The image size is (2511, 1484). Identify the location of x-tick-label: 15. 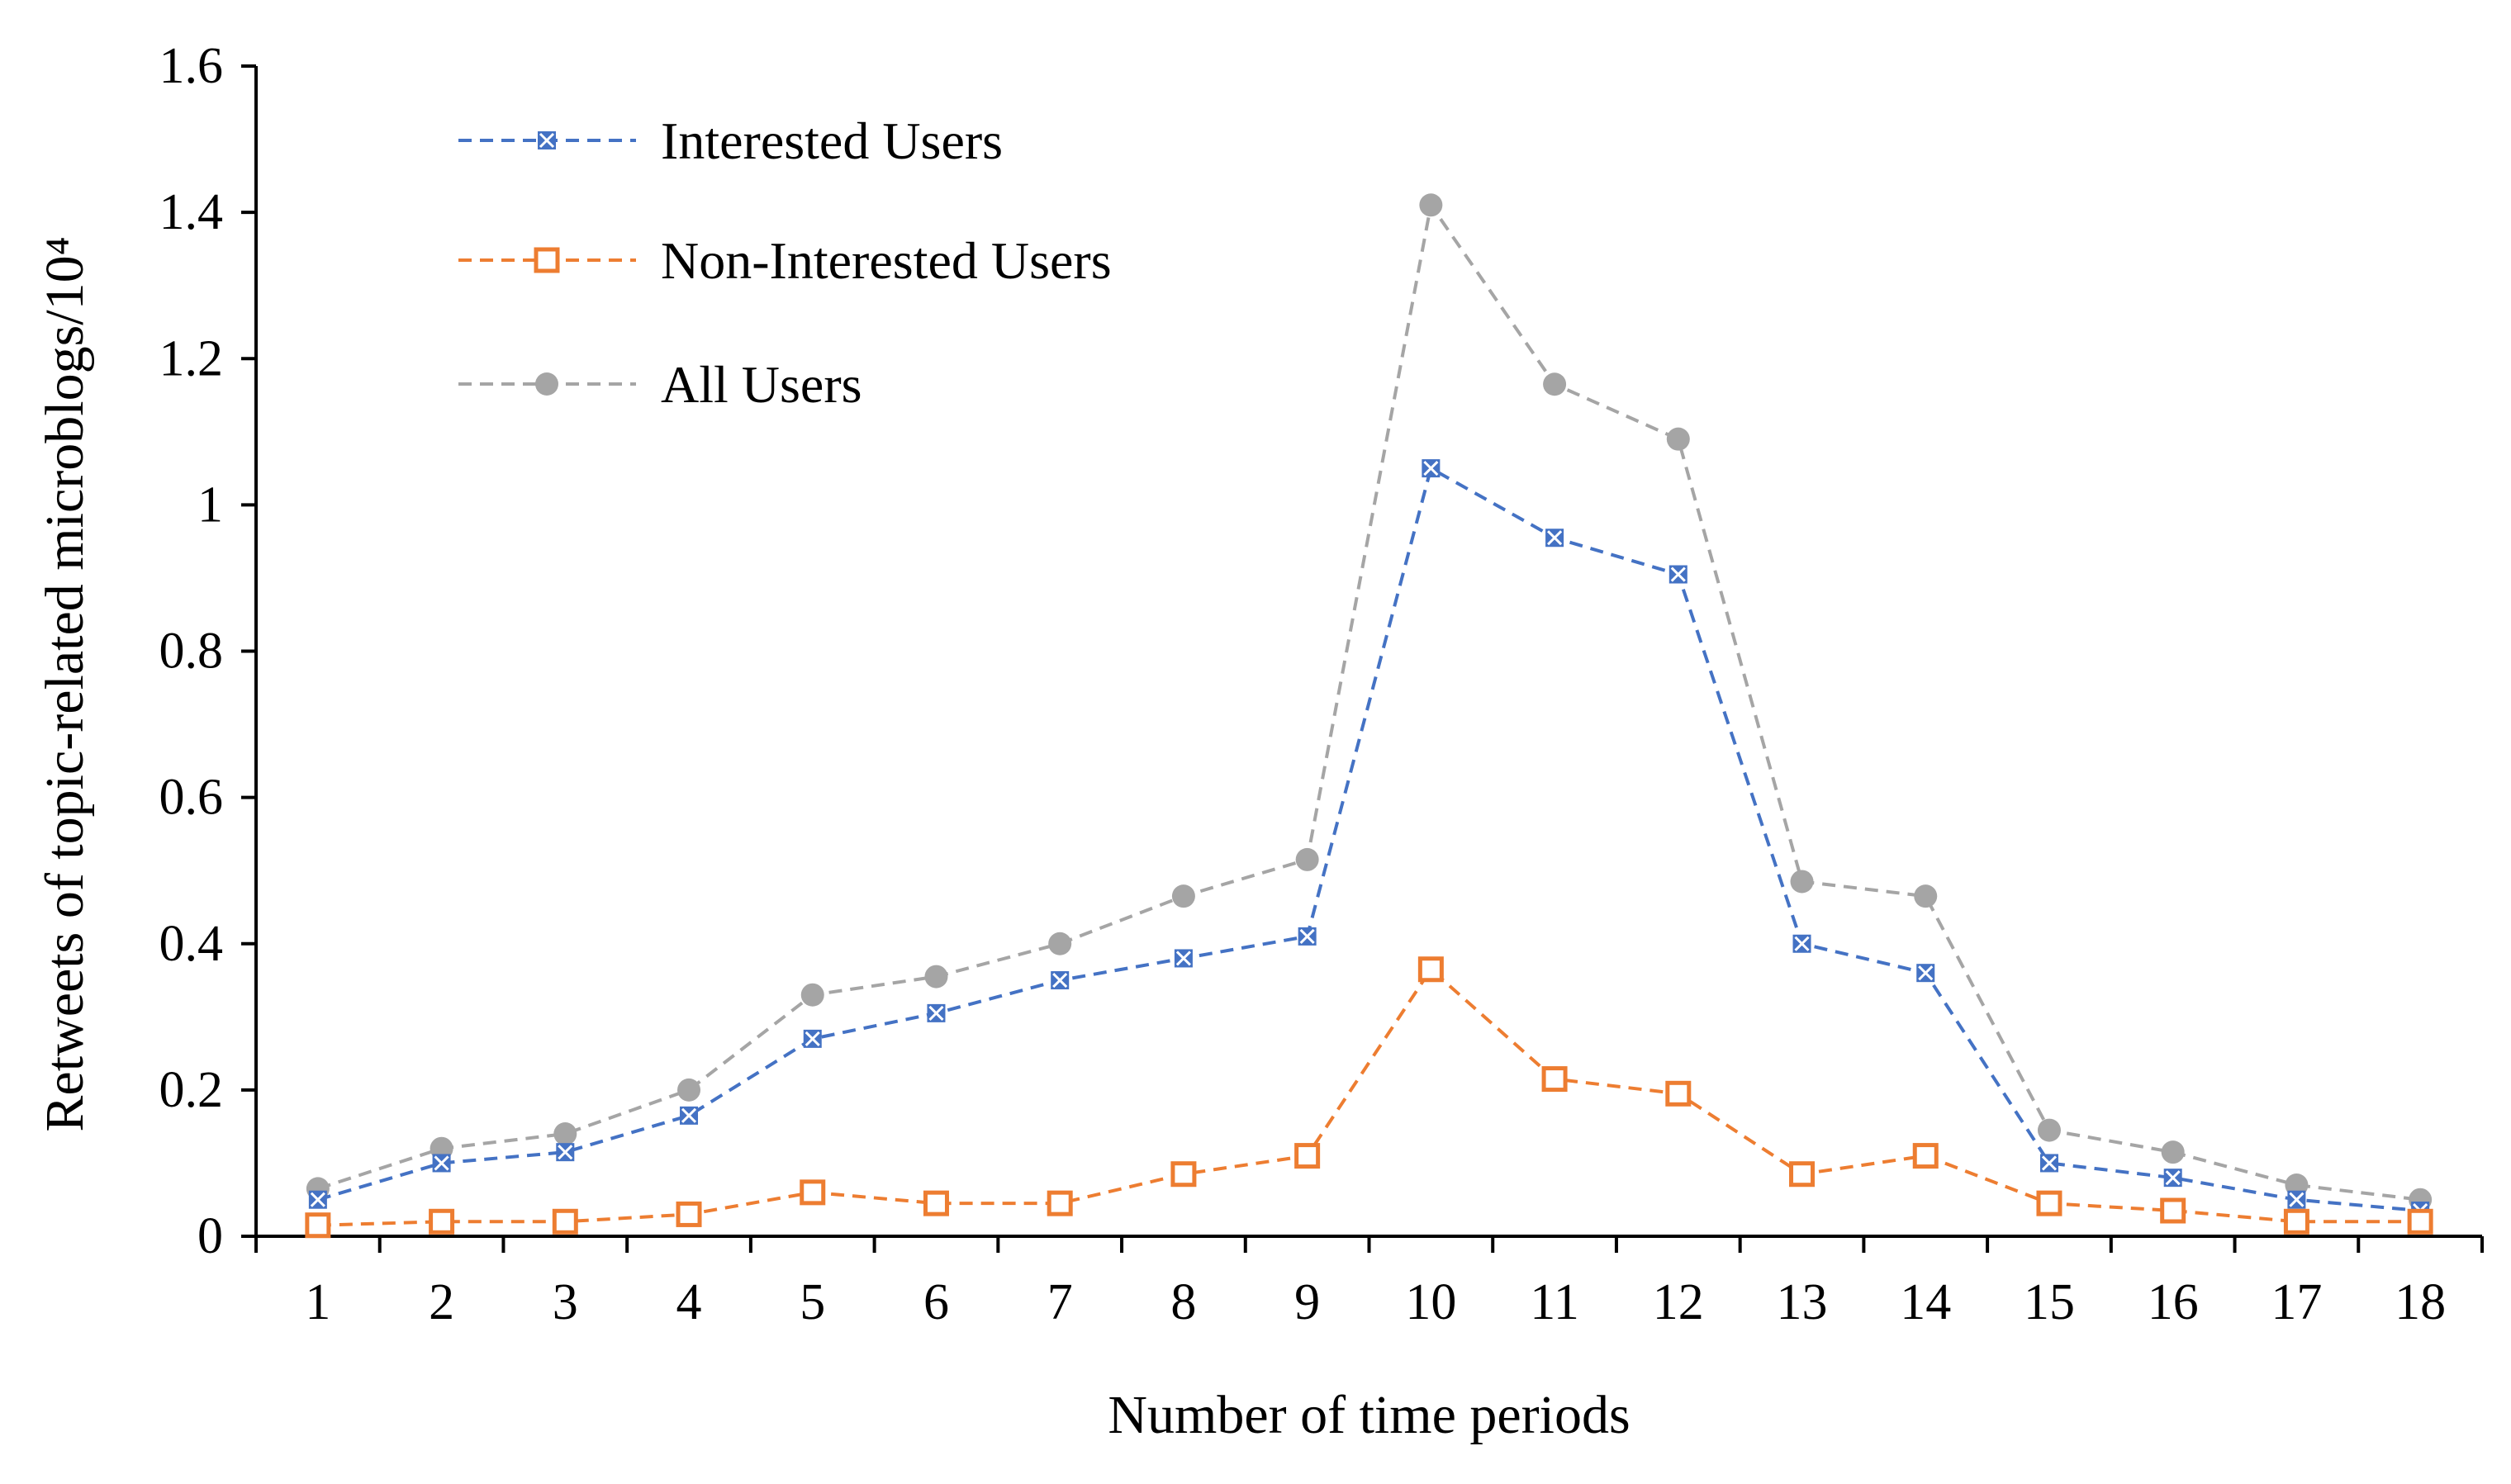
(2050, 1302).